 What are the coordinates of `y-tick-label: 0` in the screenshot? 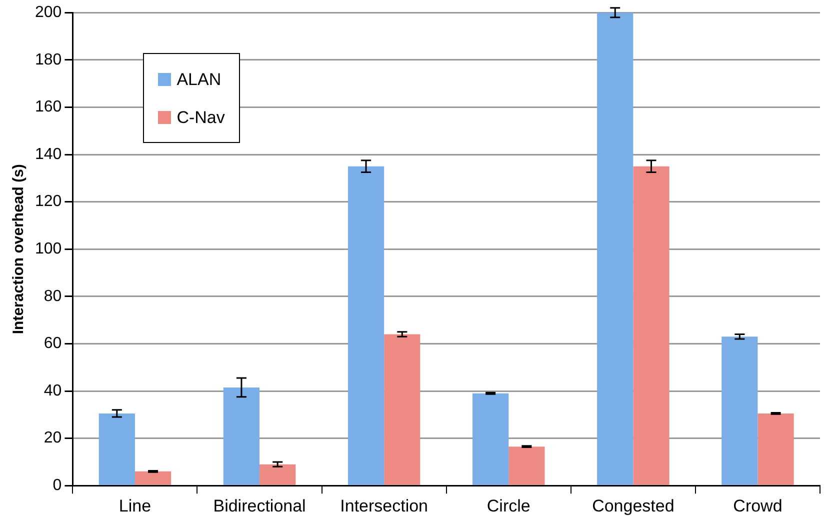 It's located at (57, 485).